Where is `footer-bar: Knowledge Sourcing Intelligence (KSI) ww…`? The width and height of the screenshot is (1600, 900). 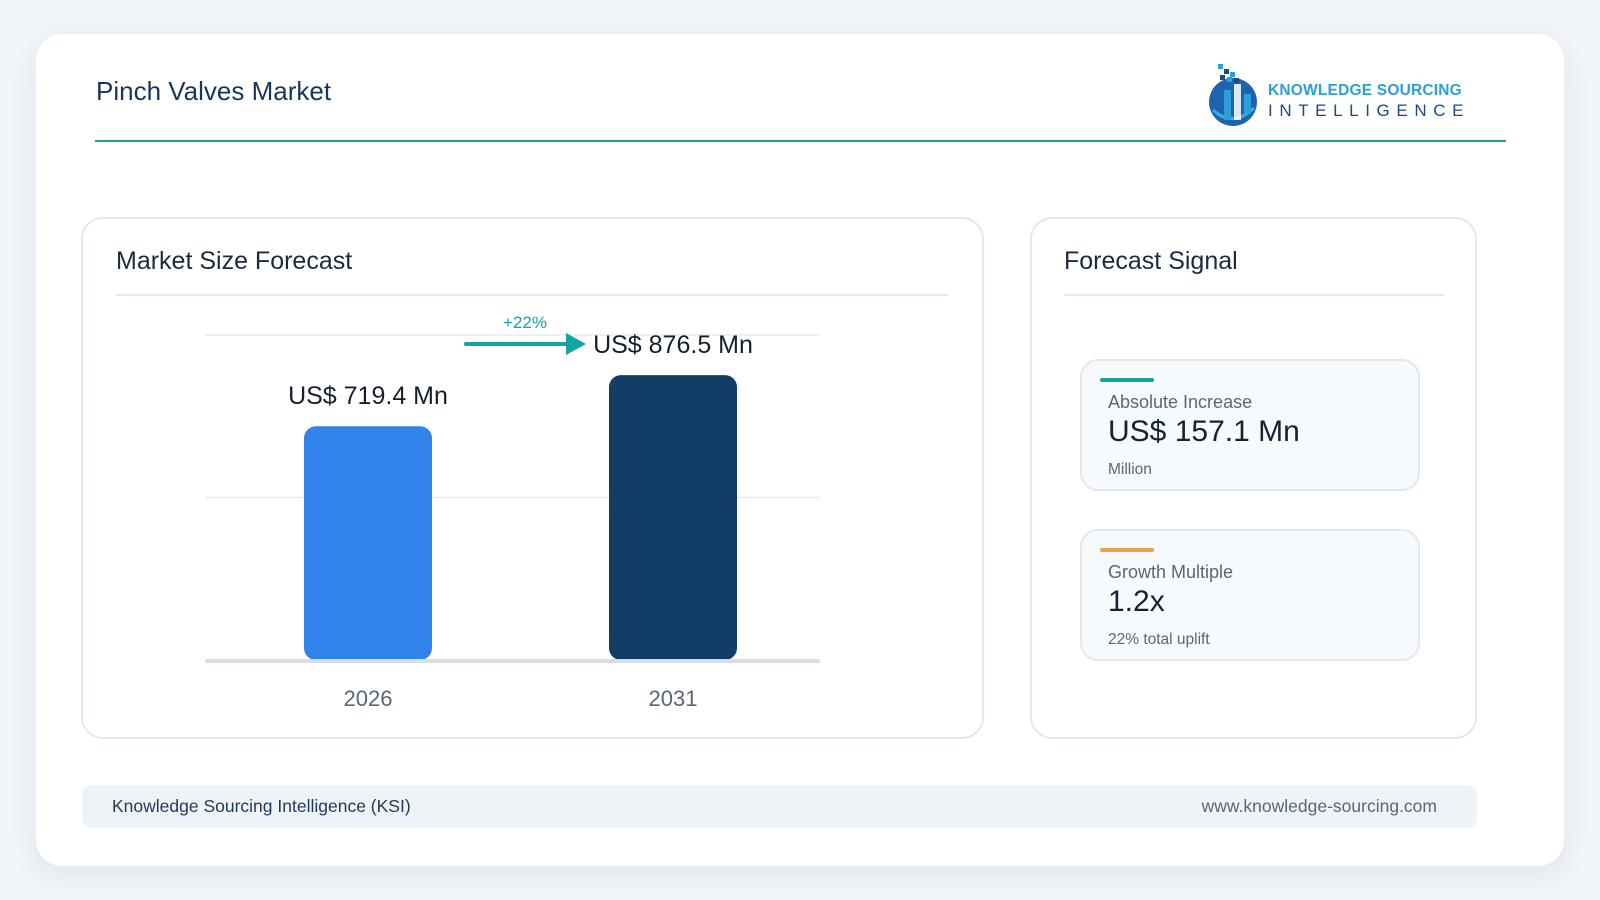
footer-bar: Knowledge Sourcing Intelligence (KSI) ww… is located at coordinates (779, 806).